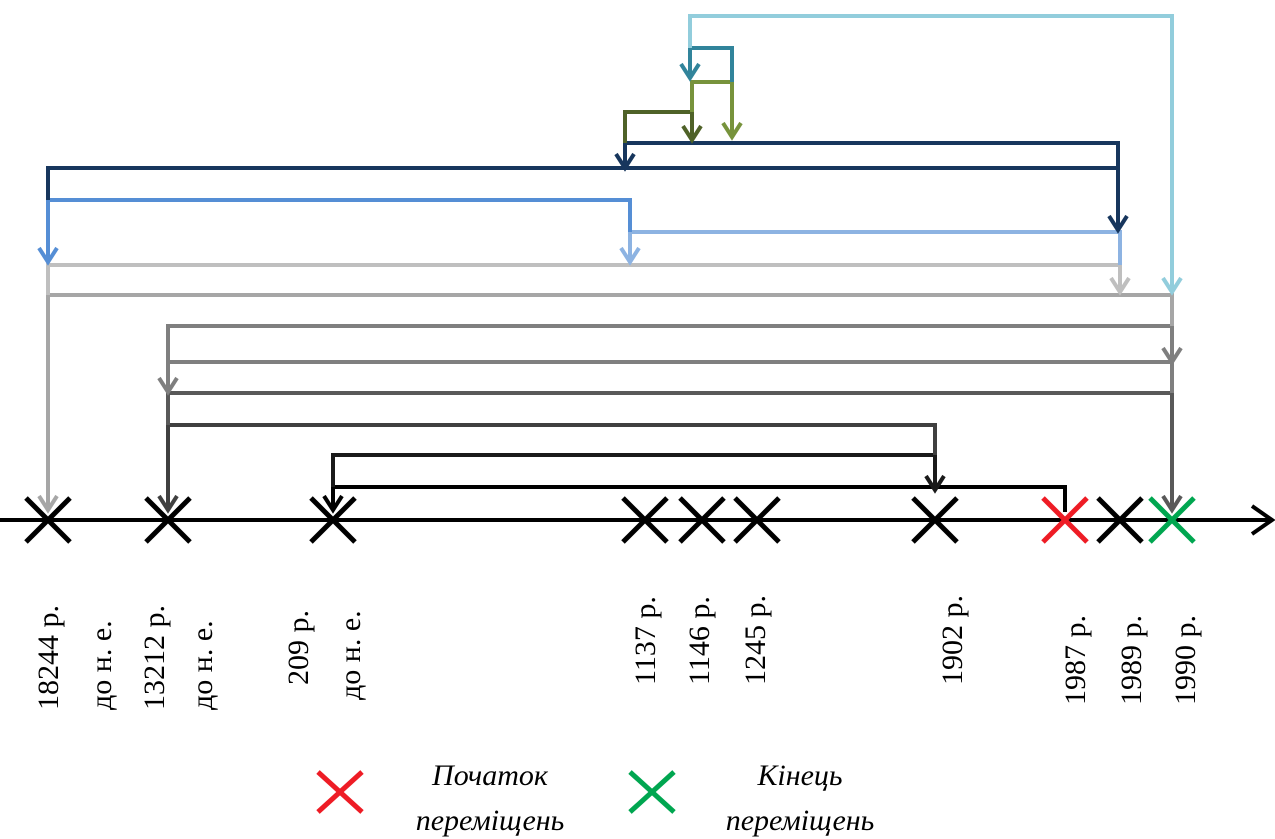  Describe the element at coordinates (800, 820) in the screenshot. I see `legend-end-label-2: переміщень` at that location.